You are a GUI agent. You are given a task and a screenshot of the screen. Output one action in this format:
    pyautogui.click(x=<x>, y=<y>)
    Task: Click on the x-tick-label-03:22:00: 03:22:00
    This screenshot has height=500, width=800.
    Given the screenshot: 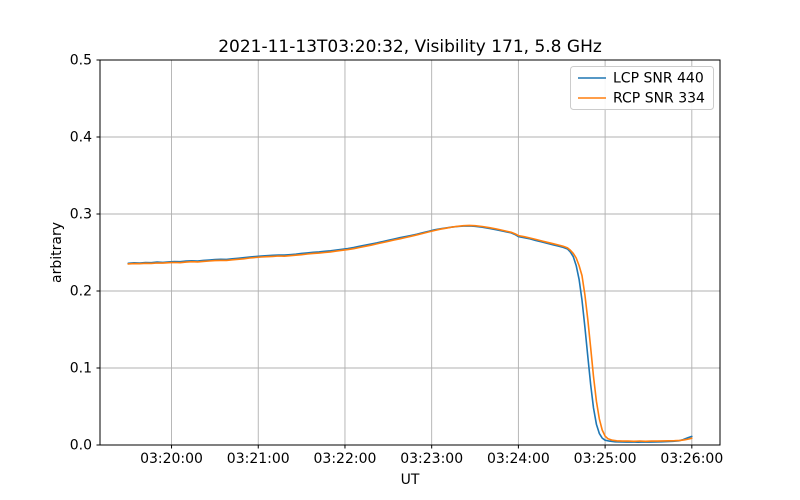 What is the action you would take?
    pyautogui.click(x=345, y=459)
    